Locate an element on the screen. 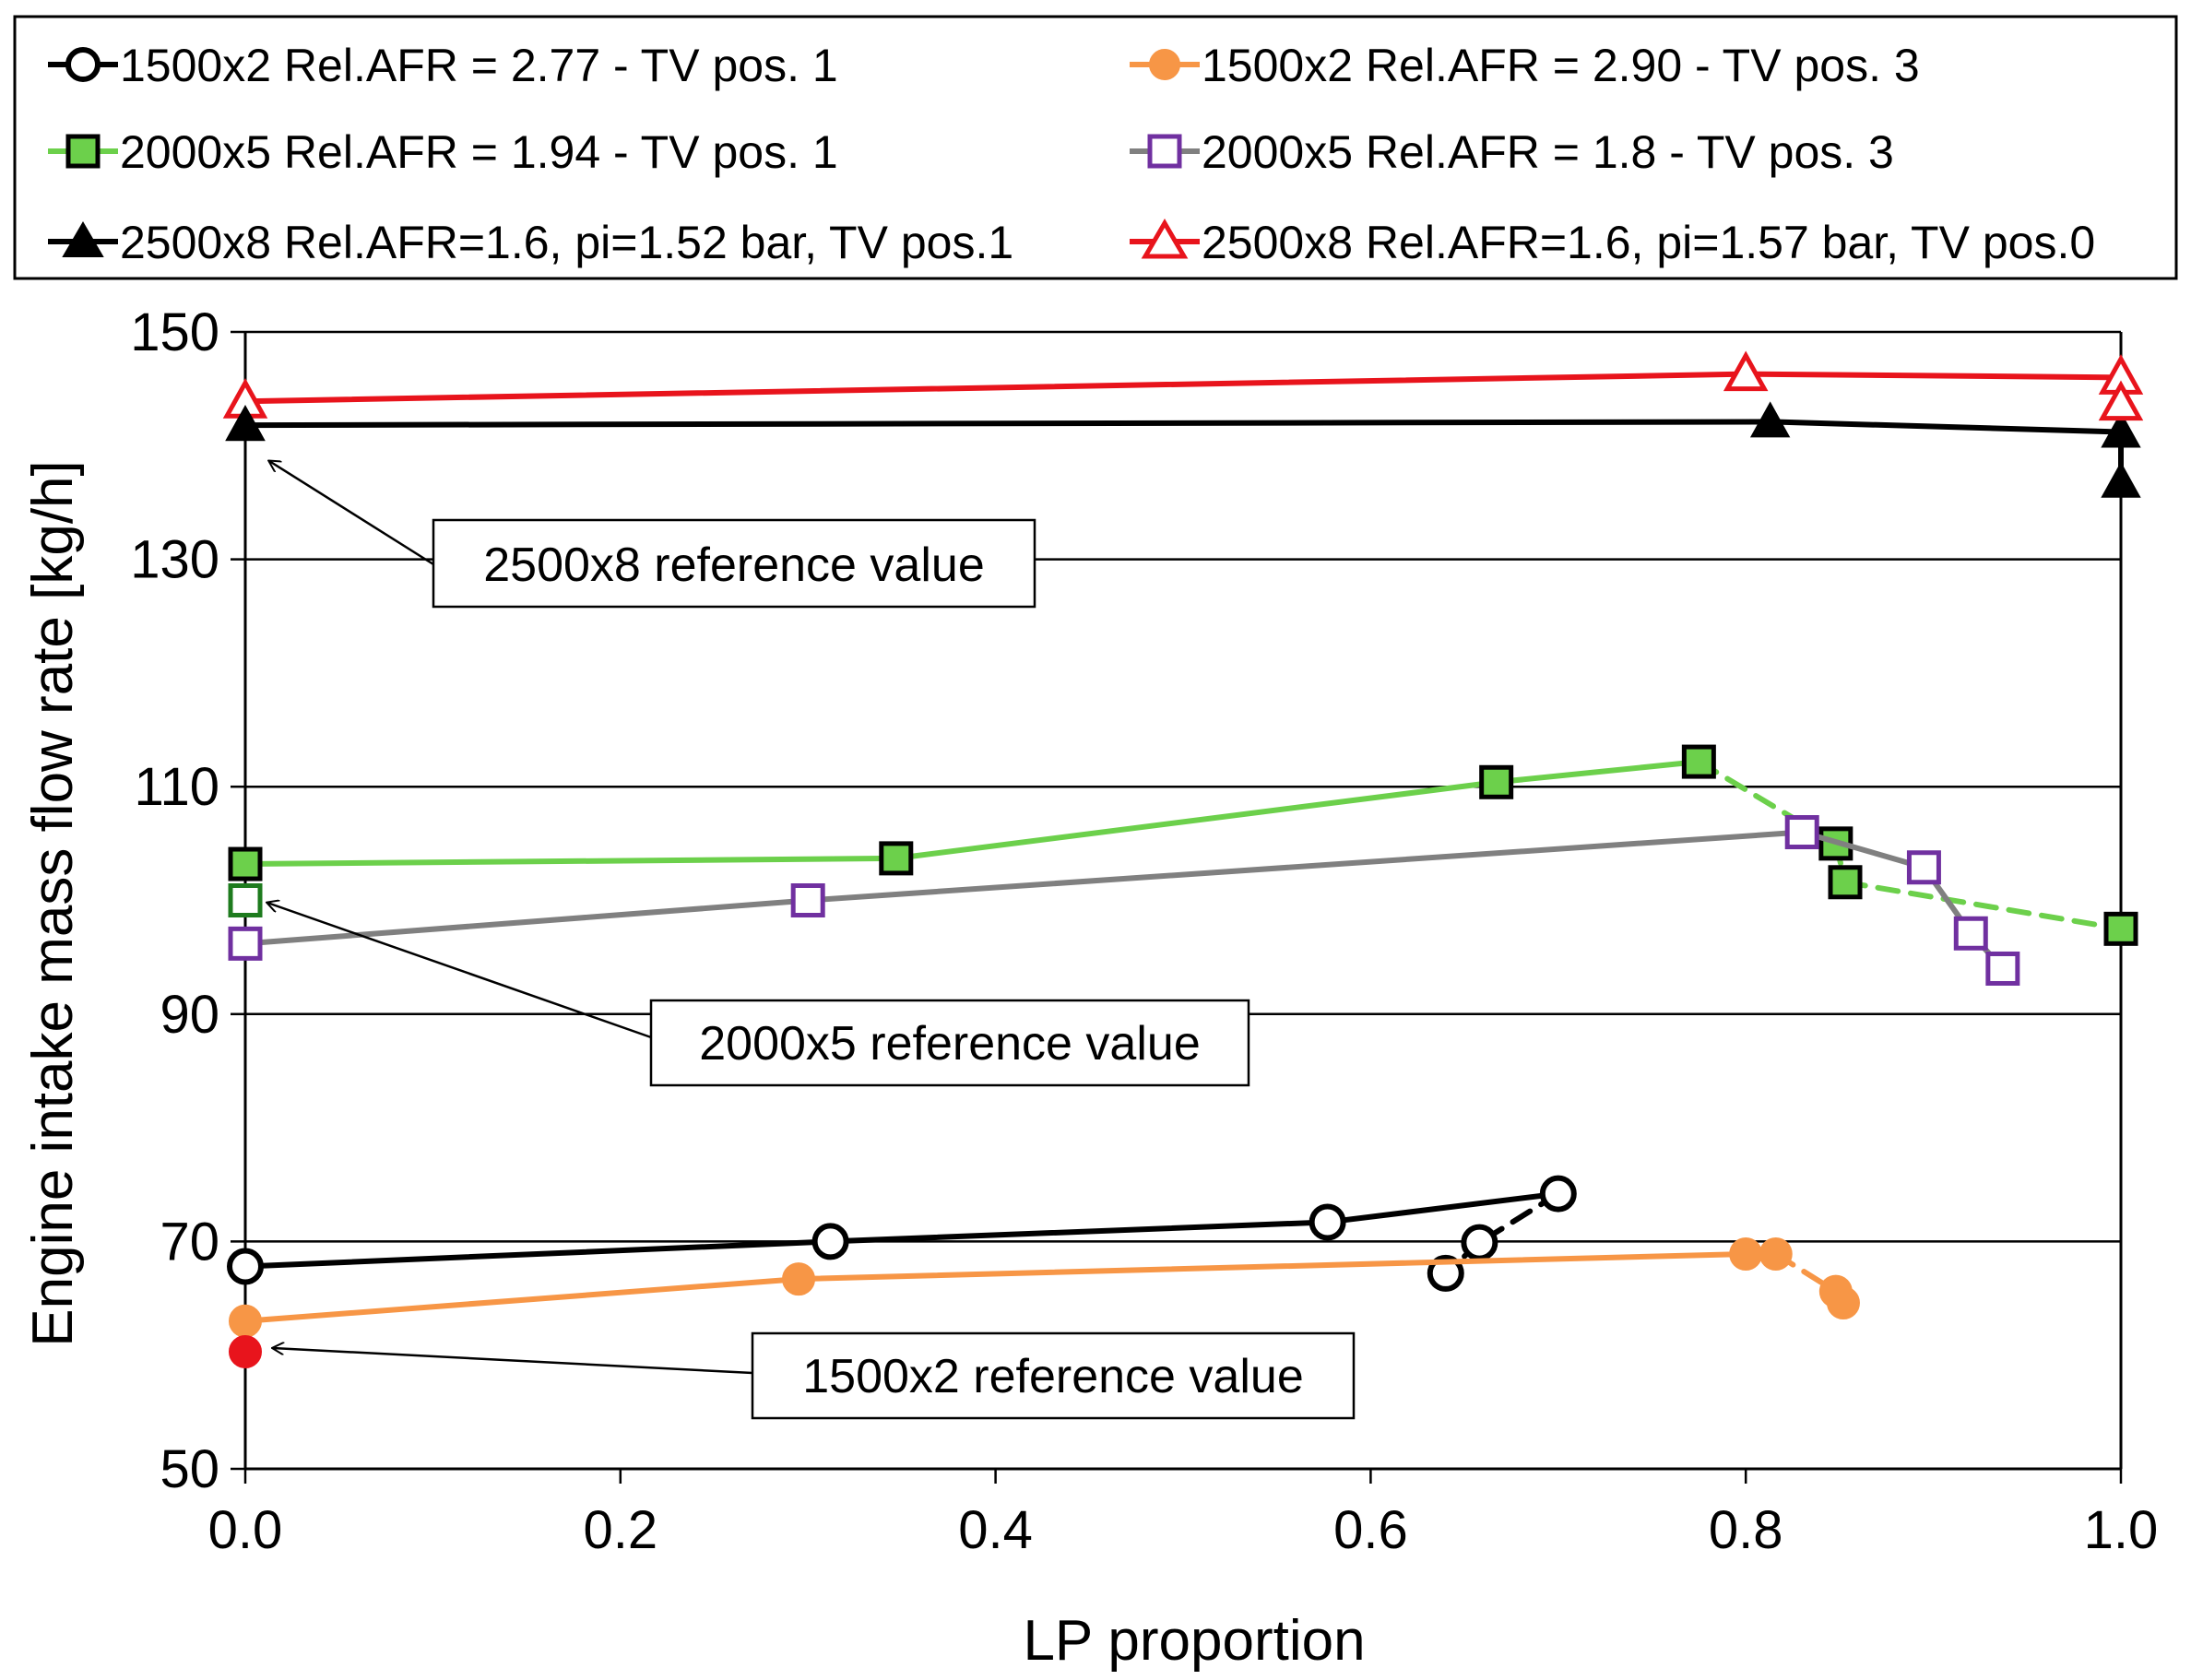 The height and width of the screenshot is (1680, 2191). annotation-1500x2: 1500x2 reference value is located at coordinates (814, 1375).